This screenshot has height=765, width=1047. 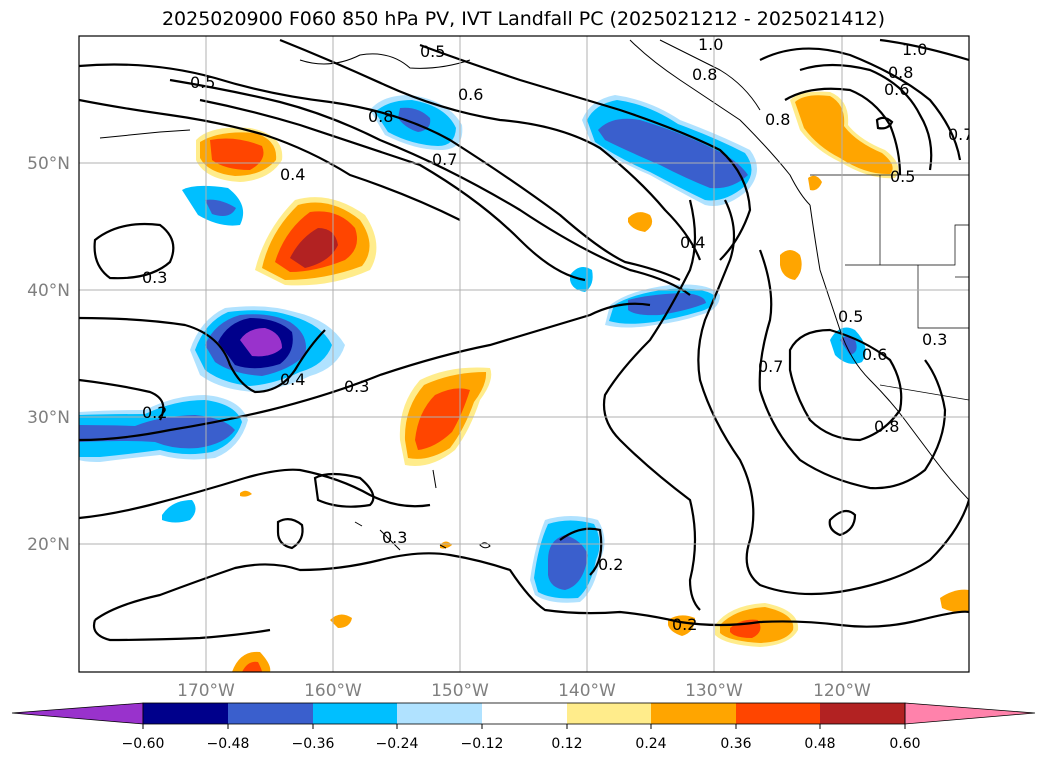 What do you see at coordinates (397, 744) in the screenshot?
I see `colorbar-tick-label: −0.24` at bounding box center [397, 744].